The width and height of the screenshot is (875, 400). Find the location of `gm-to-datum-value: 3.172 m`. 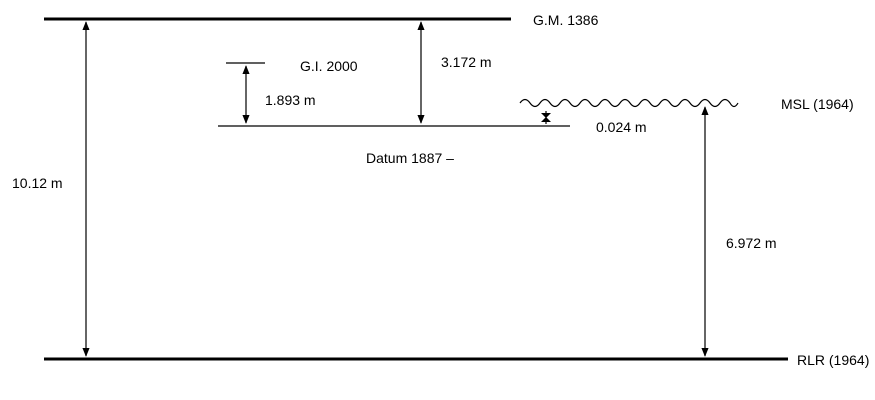

gm-to-datum-value: 3.172 m is located at coordinates (466, 62).